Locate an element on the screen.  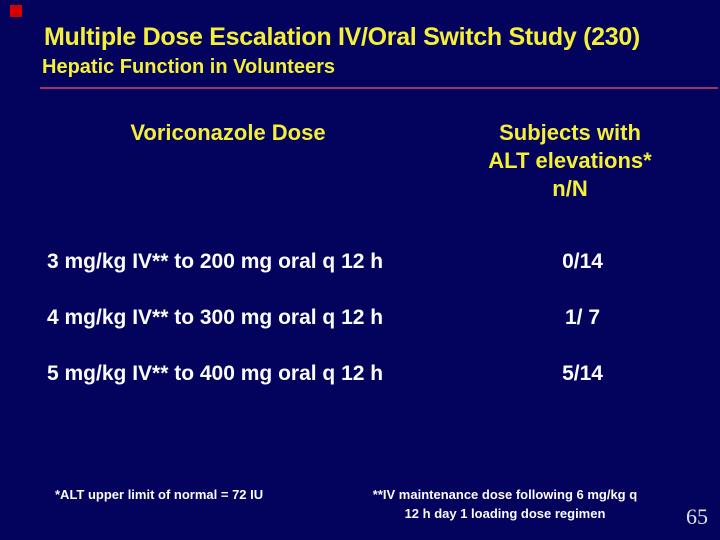
dose-cell: 4 mg/kg IV** to 300 mg oral q 12 h is located at coordinates (215, 317).